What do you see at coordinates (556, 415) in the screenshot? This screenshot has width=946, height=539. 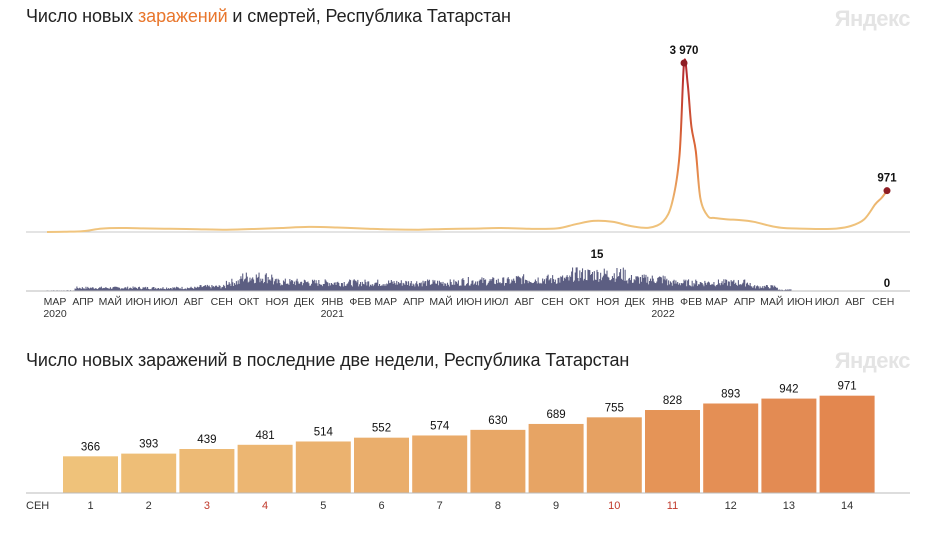 I see `bar-value-label: 689` at bounding box center [556, 415].